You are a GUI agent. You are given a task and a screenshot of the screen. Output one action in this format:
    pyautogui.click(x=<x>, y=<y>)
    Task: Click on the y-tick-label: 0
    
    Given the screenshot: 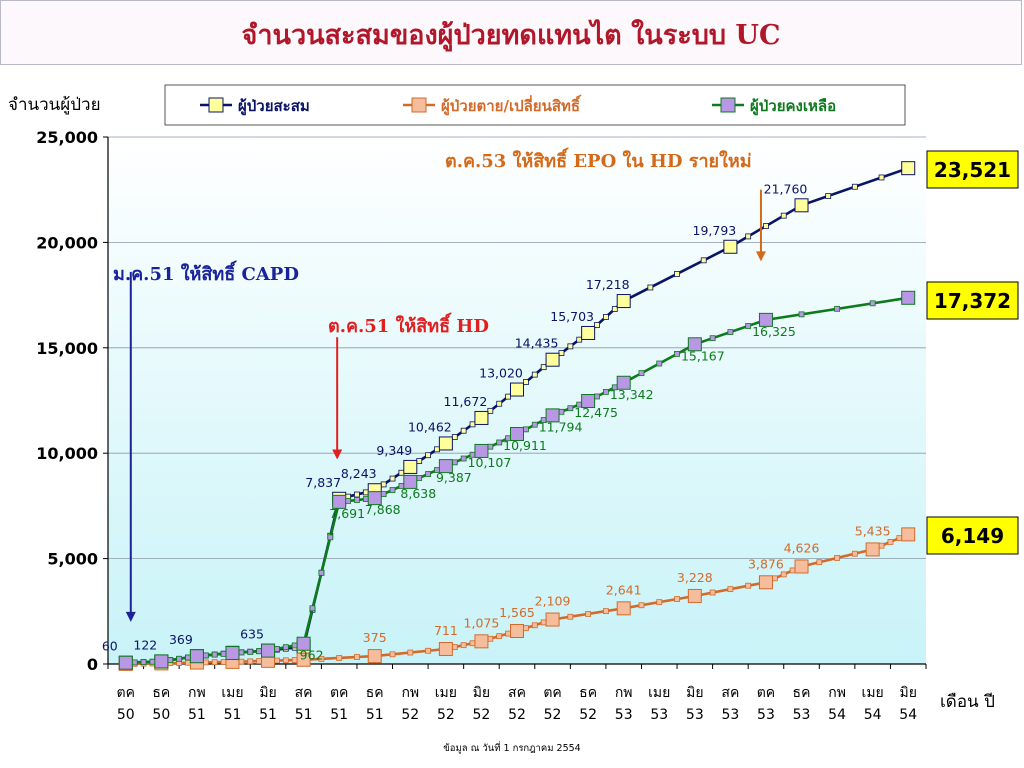 What is the action you would take?
    pyautogui.click(x=92, y=664)
    